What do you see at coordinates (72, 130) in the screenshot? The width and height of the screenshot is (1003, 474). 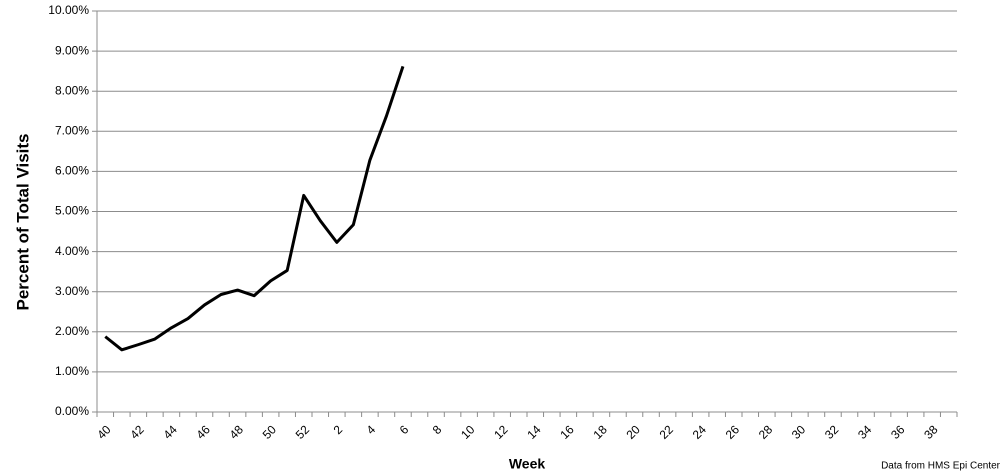 I see `y-tick-label: 7.00%` at bounding box center [72, 130].